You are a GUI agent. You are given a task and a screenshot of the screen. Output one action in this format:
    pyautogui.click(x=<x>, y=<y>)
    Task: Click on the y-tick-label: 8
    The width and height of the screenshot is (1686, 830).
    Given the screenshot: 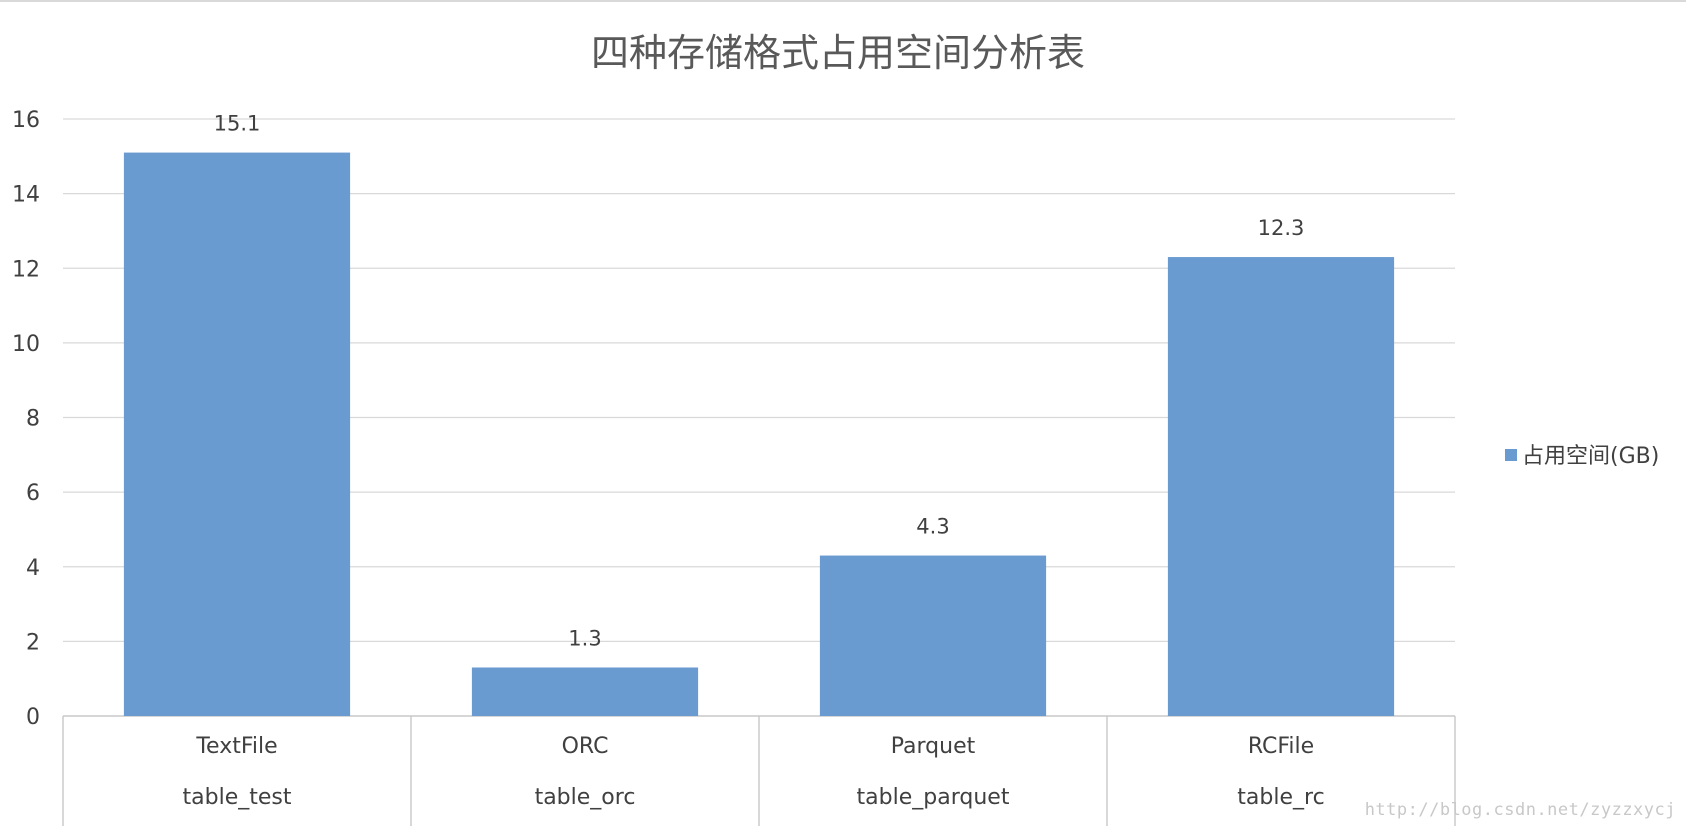 What is the action you would take?
    pyautogui.click(x=33, y=419)
    